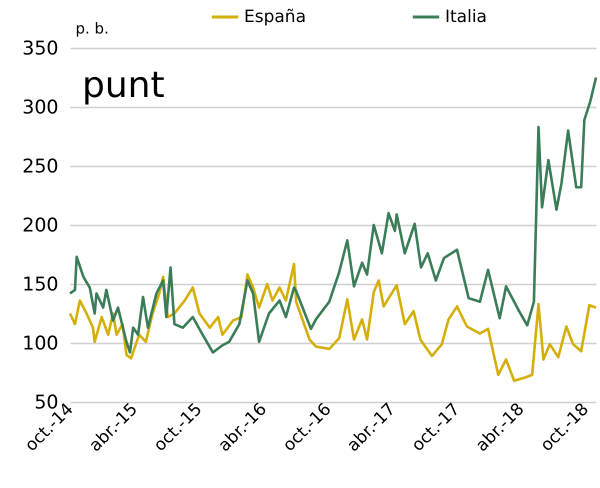 This screenshot has height=488, width=600. I want to click on legend-label: Italia, so click(466, 17).